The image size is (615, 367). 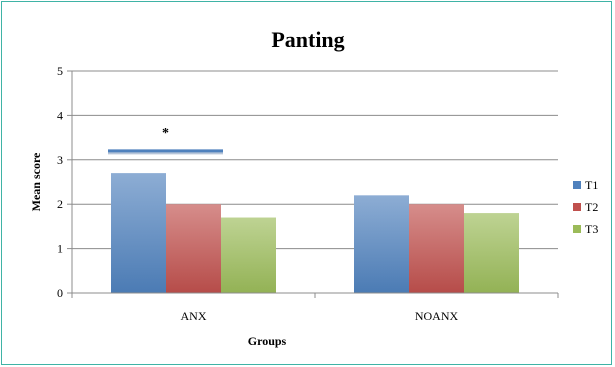 What do you see at coordinates (60, 293) in the screenshot?
I see `y-tick-label: 0` at bounding box center [60, 293].